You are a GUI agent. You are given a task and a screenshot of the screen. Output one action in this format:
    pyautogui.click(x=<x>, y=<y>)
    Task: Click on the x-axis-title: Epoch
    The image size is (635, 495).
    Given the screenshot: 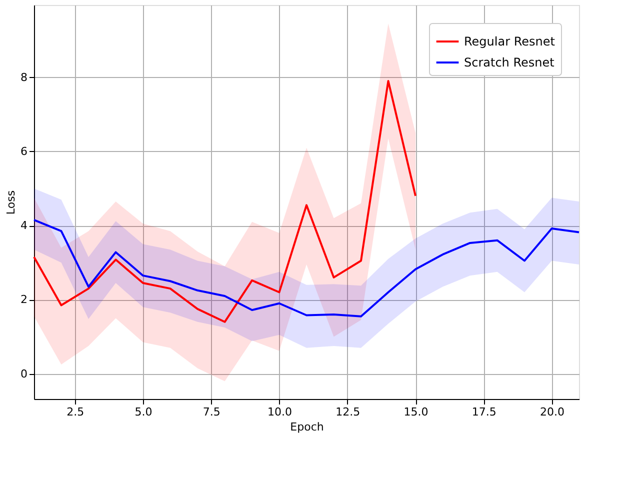 What is the action you would take?
    pyautogui.click(x=307, y=427)
    